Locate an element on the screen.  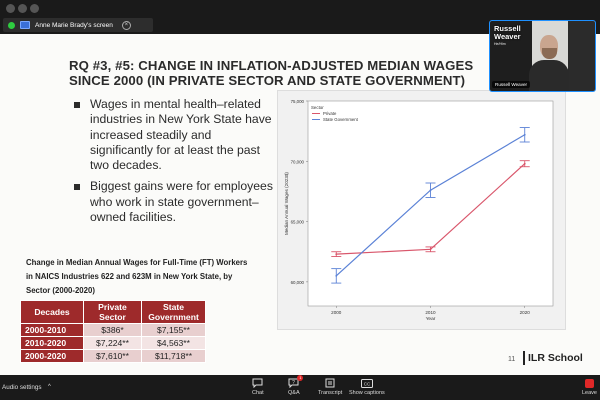
transcript-button: Transcript is located at coordinates (330, 386).